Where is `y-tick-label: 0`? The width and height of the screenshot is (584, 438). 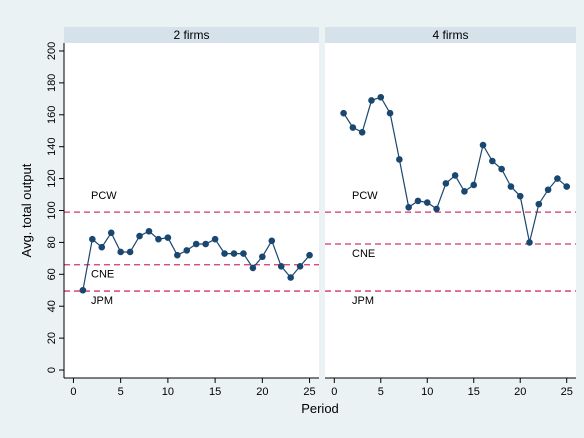 y-tick-label: 0 is located at coordinates (52, 370).